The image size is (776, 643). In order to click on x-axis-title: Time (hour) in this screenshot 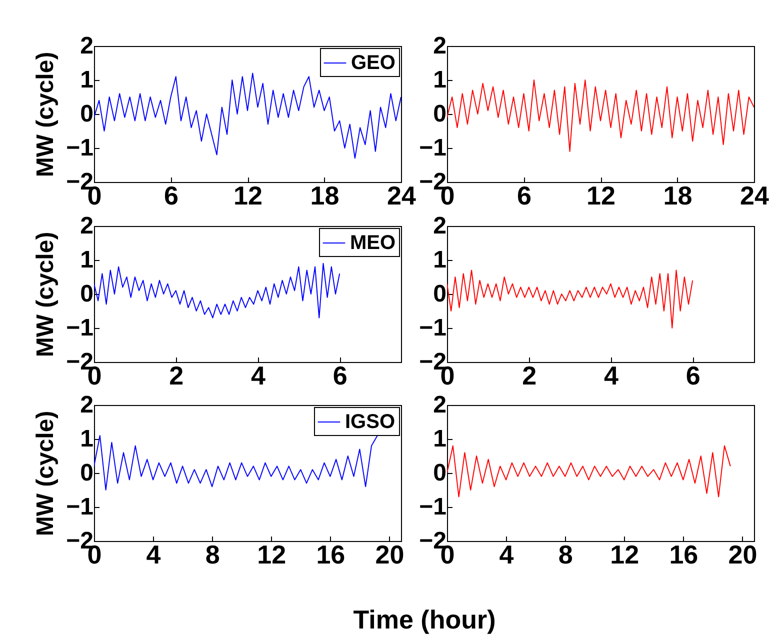, I will do `click(424, 619)`.